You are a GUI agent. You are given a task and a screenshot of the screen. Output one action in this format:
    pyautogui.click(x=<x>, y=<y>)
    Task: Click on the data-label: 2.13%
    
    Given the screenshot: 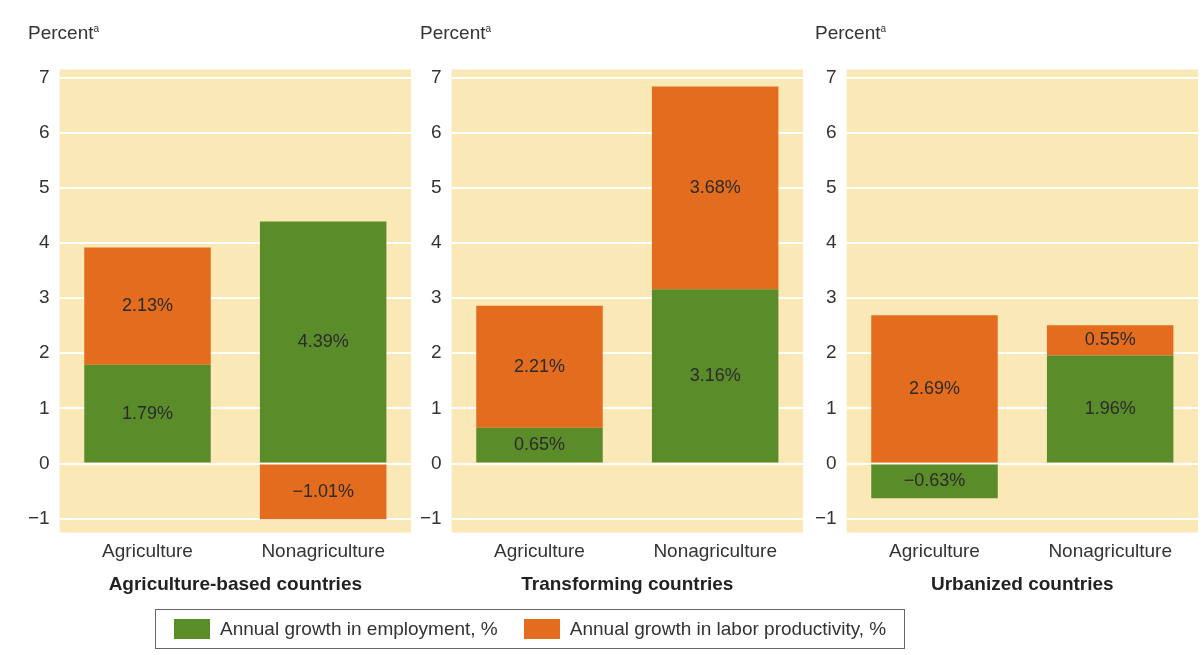 What is the action you would take?
    pyautogui.click(x=147, y=305)
    